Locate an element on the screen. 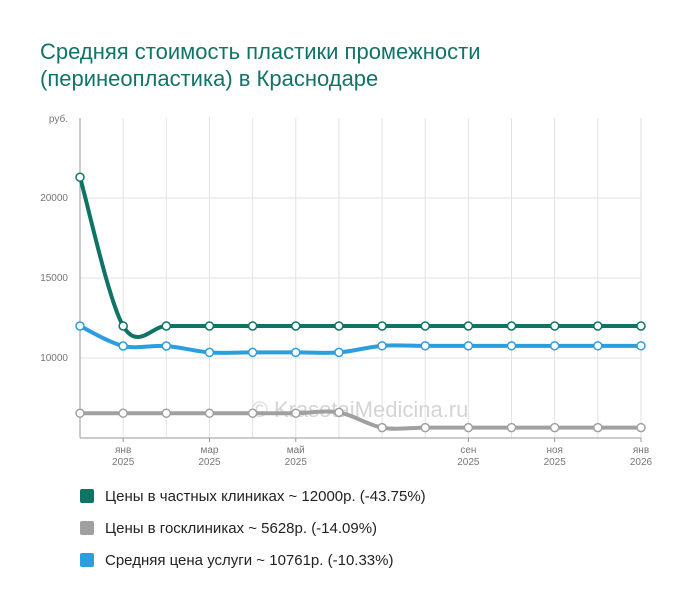 This screenshot has width=700, height=616. chart-title-line-1: Средняя стоимость пластики промежности is located at coordinates (260, 51).